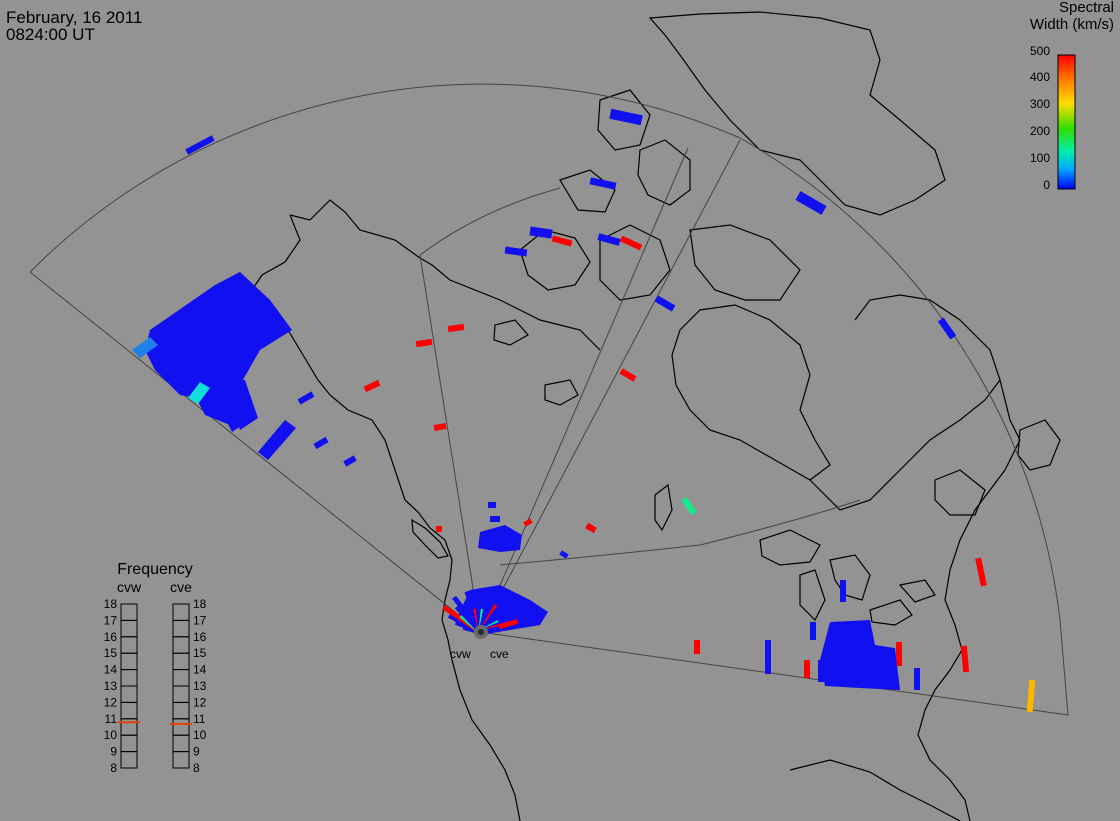 Image resolution: width=1120 pixels, height=821 pixels. What do you see at coordinates (1040, 77) in the screenshot?
I see `colorbar-tick-400: 400` at bounding box center [1040, 77].